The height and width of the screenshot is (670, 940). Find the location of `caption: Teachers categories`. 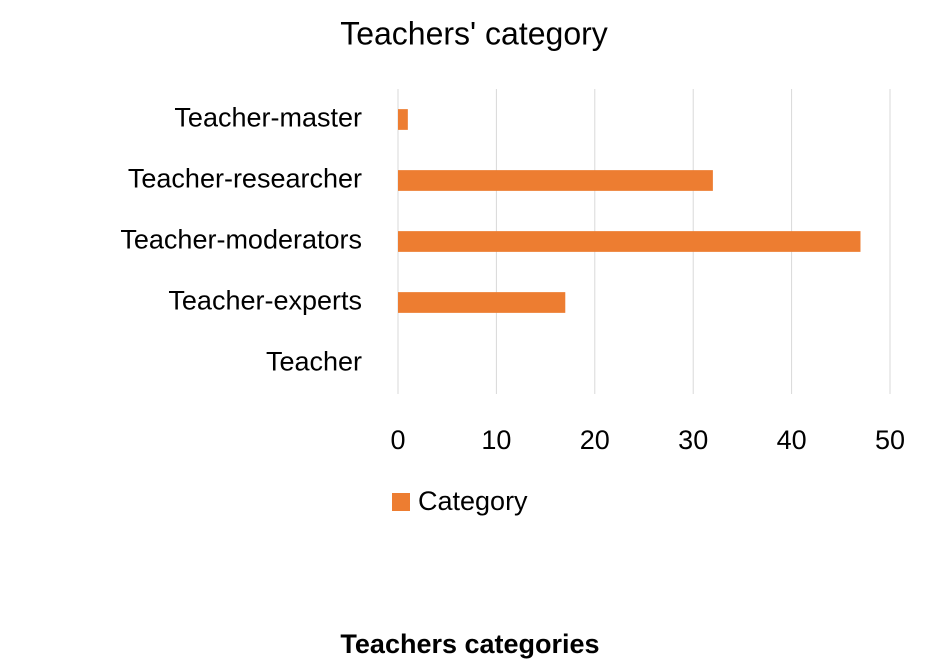

caption: Teachers categories is located at coordinates (469, 644).